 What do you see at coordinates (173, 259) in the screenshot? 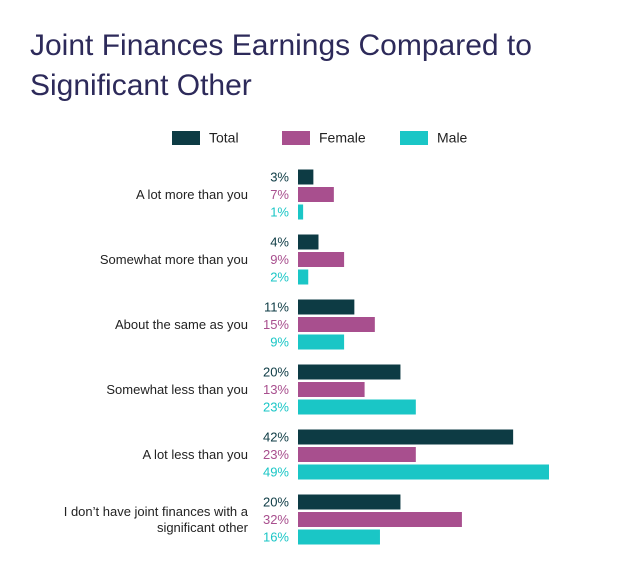
I see `category-label: Somewhat more than you` at bounding box center [173, 259].